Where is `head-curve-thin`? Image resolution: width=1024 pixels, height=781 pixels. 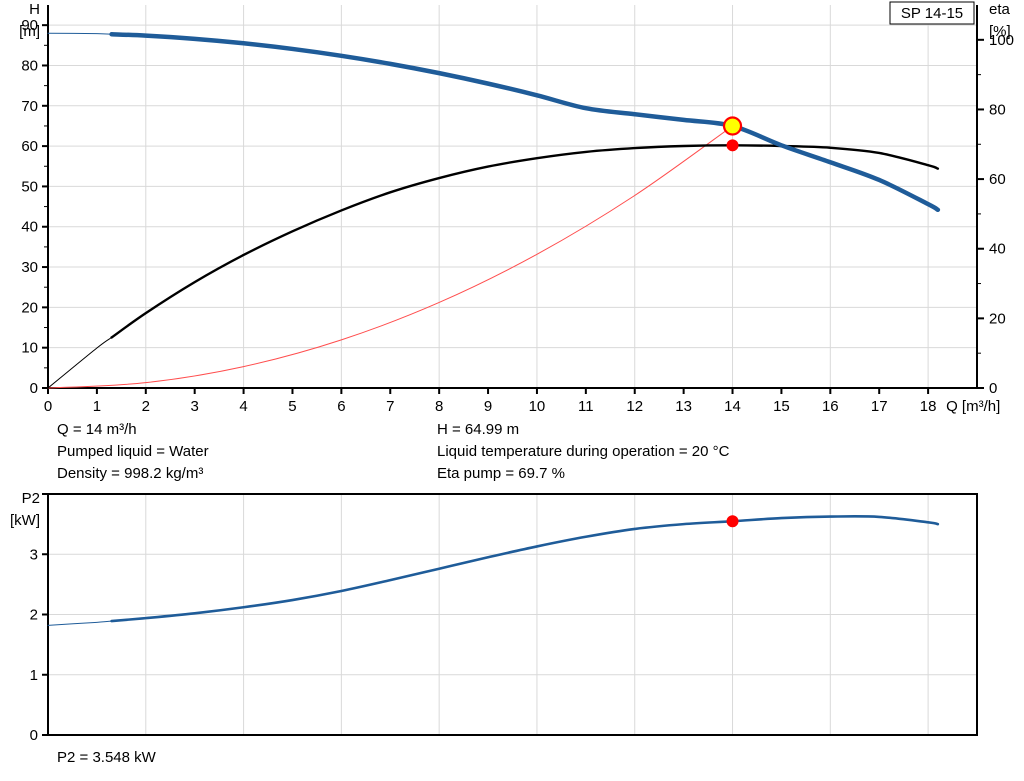
head-curve-thin is located at coordinates (80, 33).